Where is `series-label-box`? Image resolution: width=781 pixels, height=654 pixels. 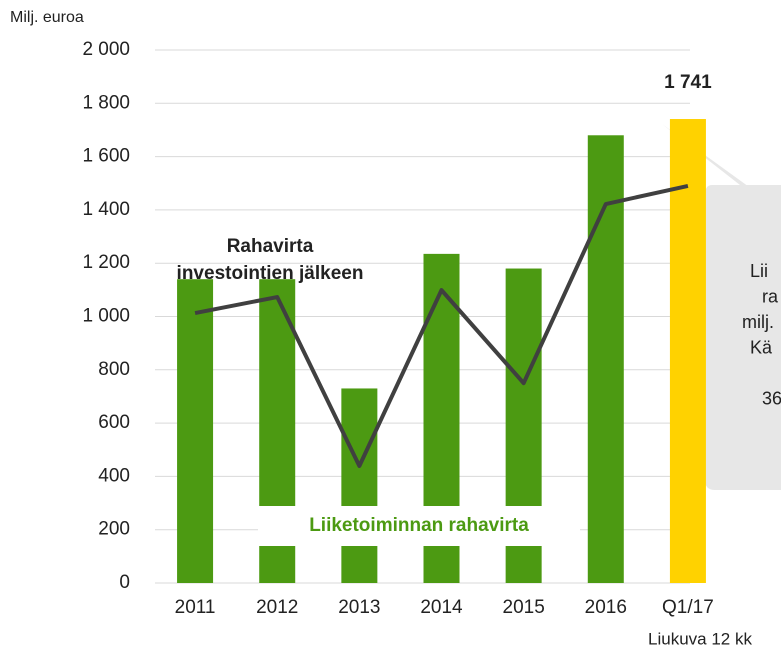
series-label-box is located at coordinates (419, 526).